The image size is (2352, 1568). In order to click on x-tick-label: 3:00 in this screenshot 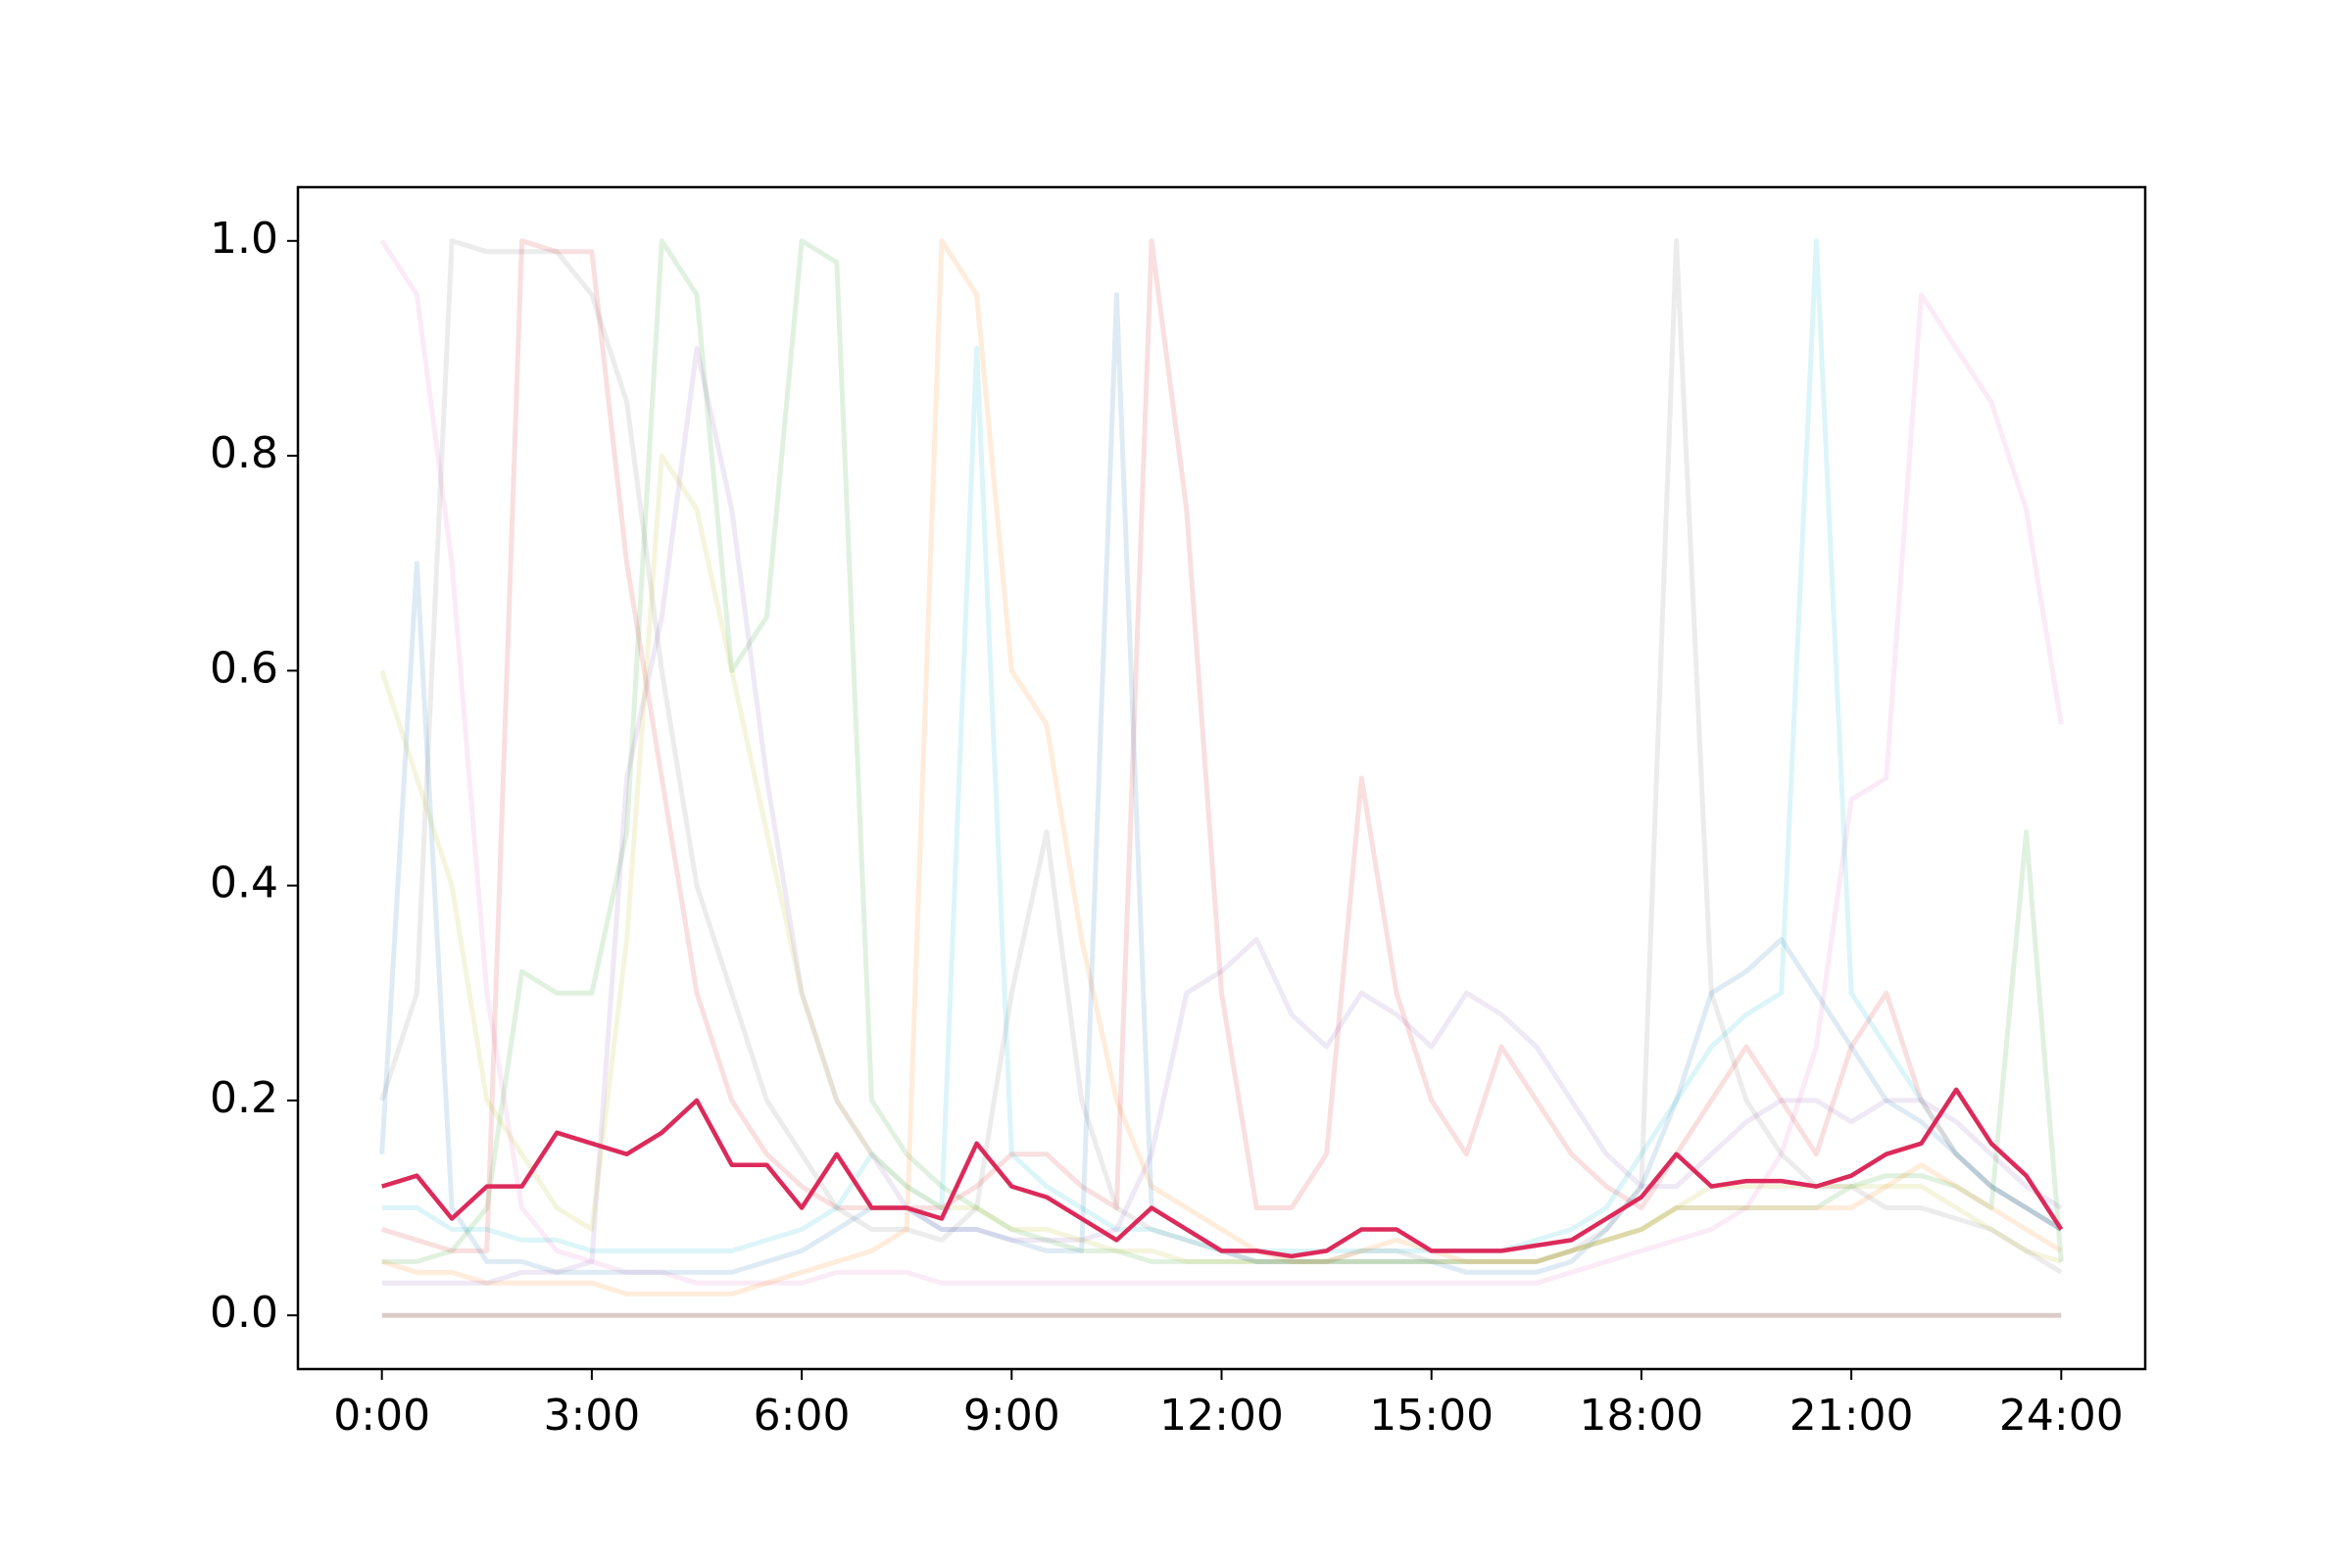, I will do `click(591, 1416)`.